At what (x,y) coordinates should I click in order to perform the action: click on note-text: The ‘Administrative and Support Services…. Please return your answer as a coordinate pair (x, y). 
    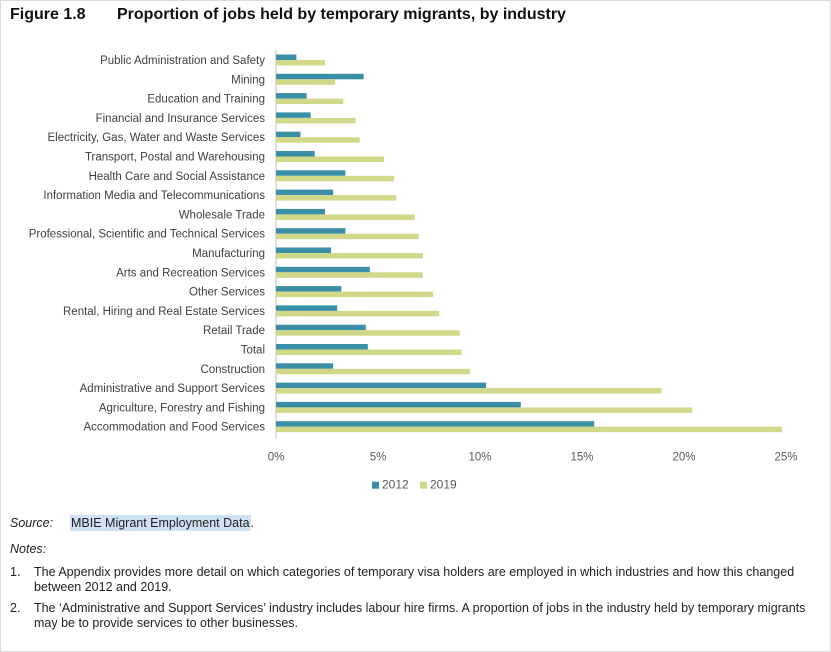
    Looking at the image, I should click on (420, 615).